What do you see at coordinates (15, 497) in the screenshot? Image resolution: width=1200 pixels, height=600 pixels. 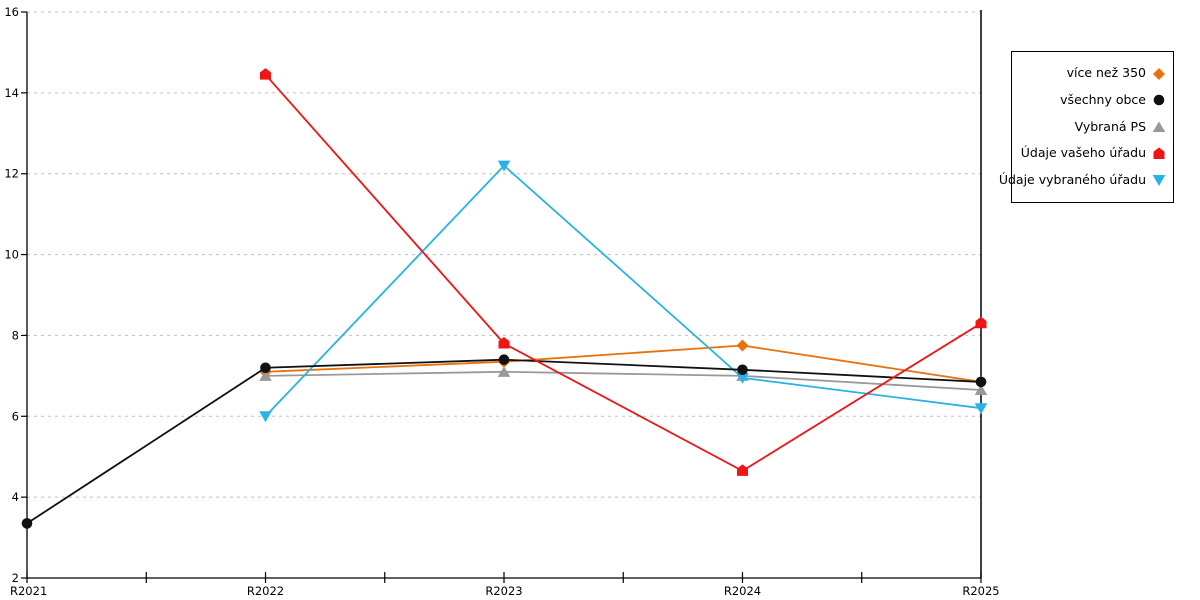 I see `svg-text: 4` at bounding box center [15, 497].